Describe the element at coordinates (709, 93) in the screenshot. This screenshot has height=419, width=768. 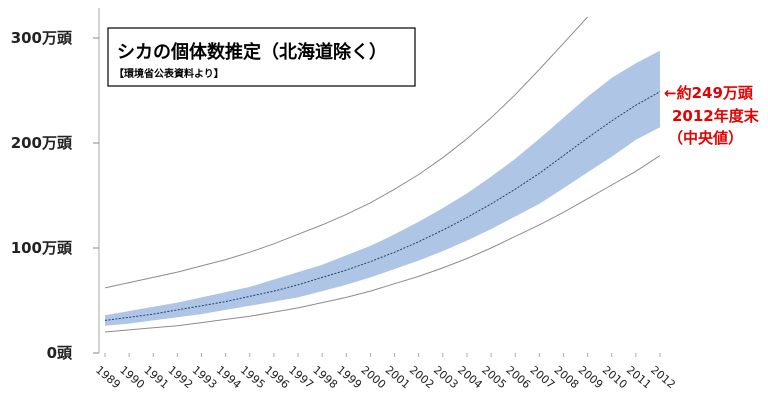
I see `annotation-value: ←約249万頭` at that location.